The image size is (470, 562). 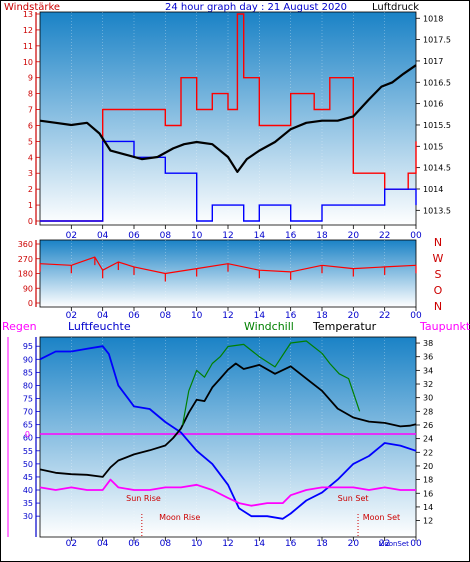 I want to click on windstaerke-tick-label: 2, so click(x=30, y=189).